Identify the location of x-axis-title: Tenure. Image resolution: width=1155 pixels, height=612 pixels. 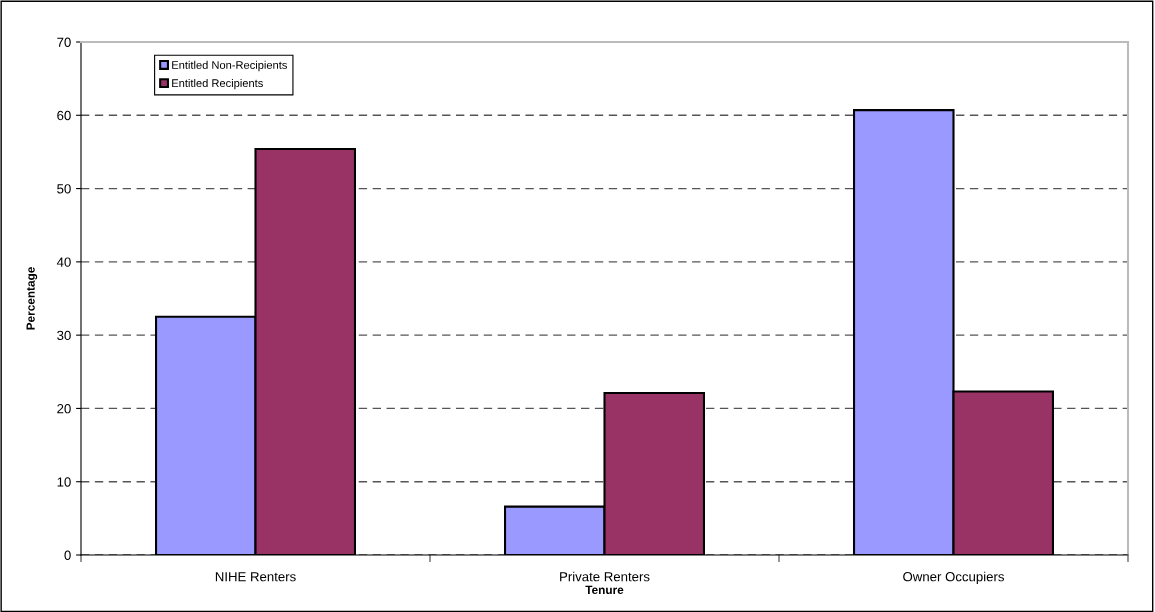
(604, 590).